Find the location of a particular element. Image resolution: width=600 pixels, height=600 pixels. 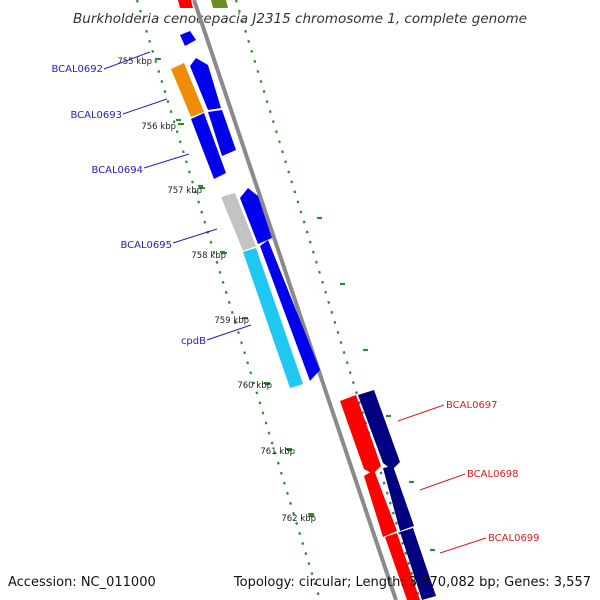

gene-BCAL0699-navy is located at coordinates (418, 564).